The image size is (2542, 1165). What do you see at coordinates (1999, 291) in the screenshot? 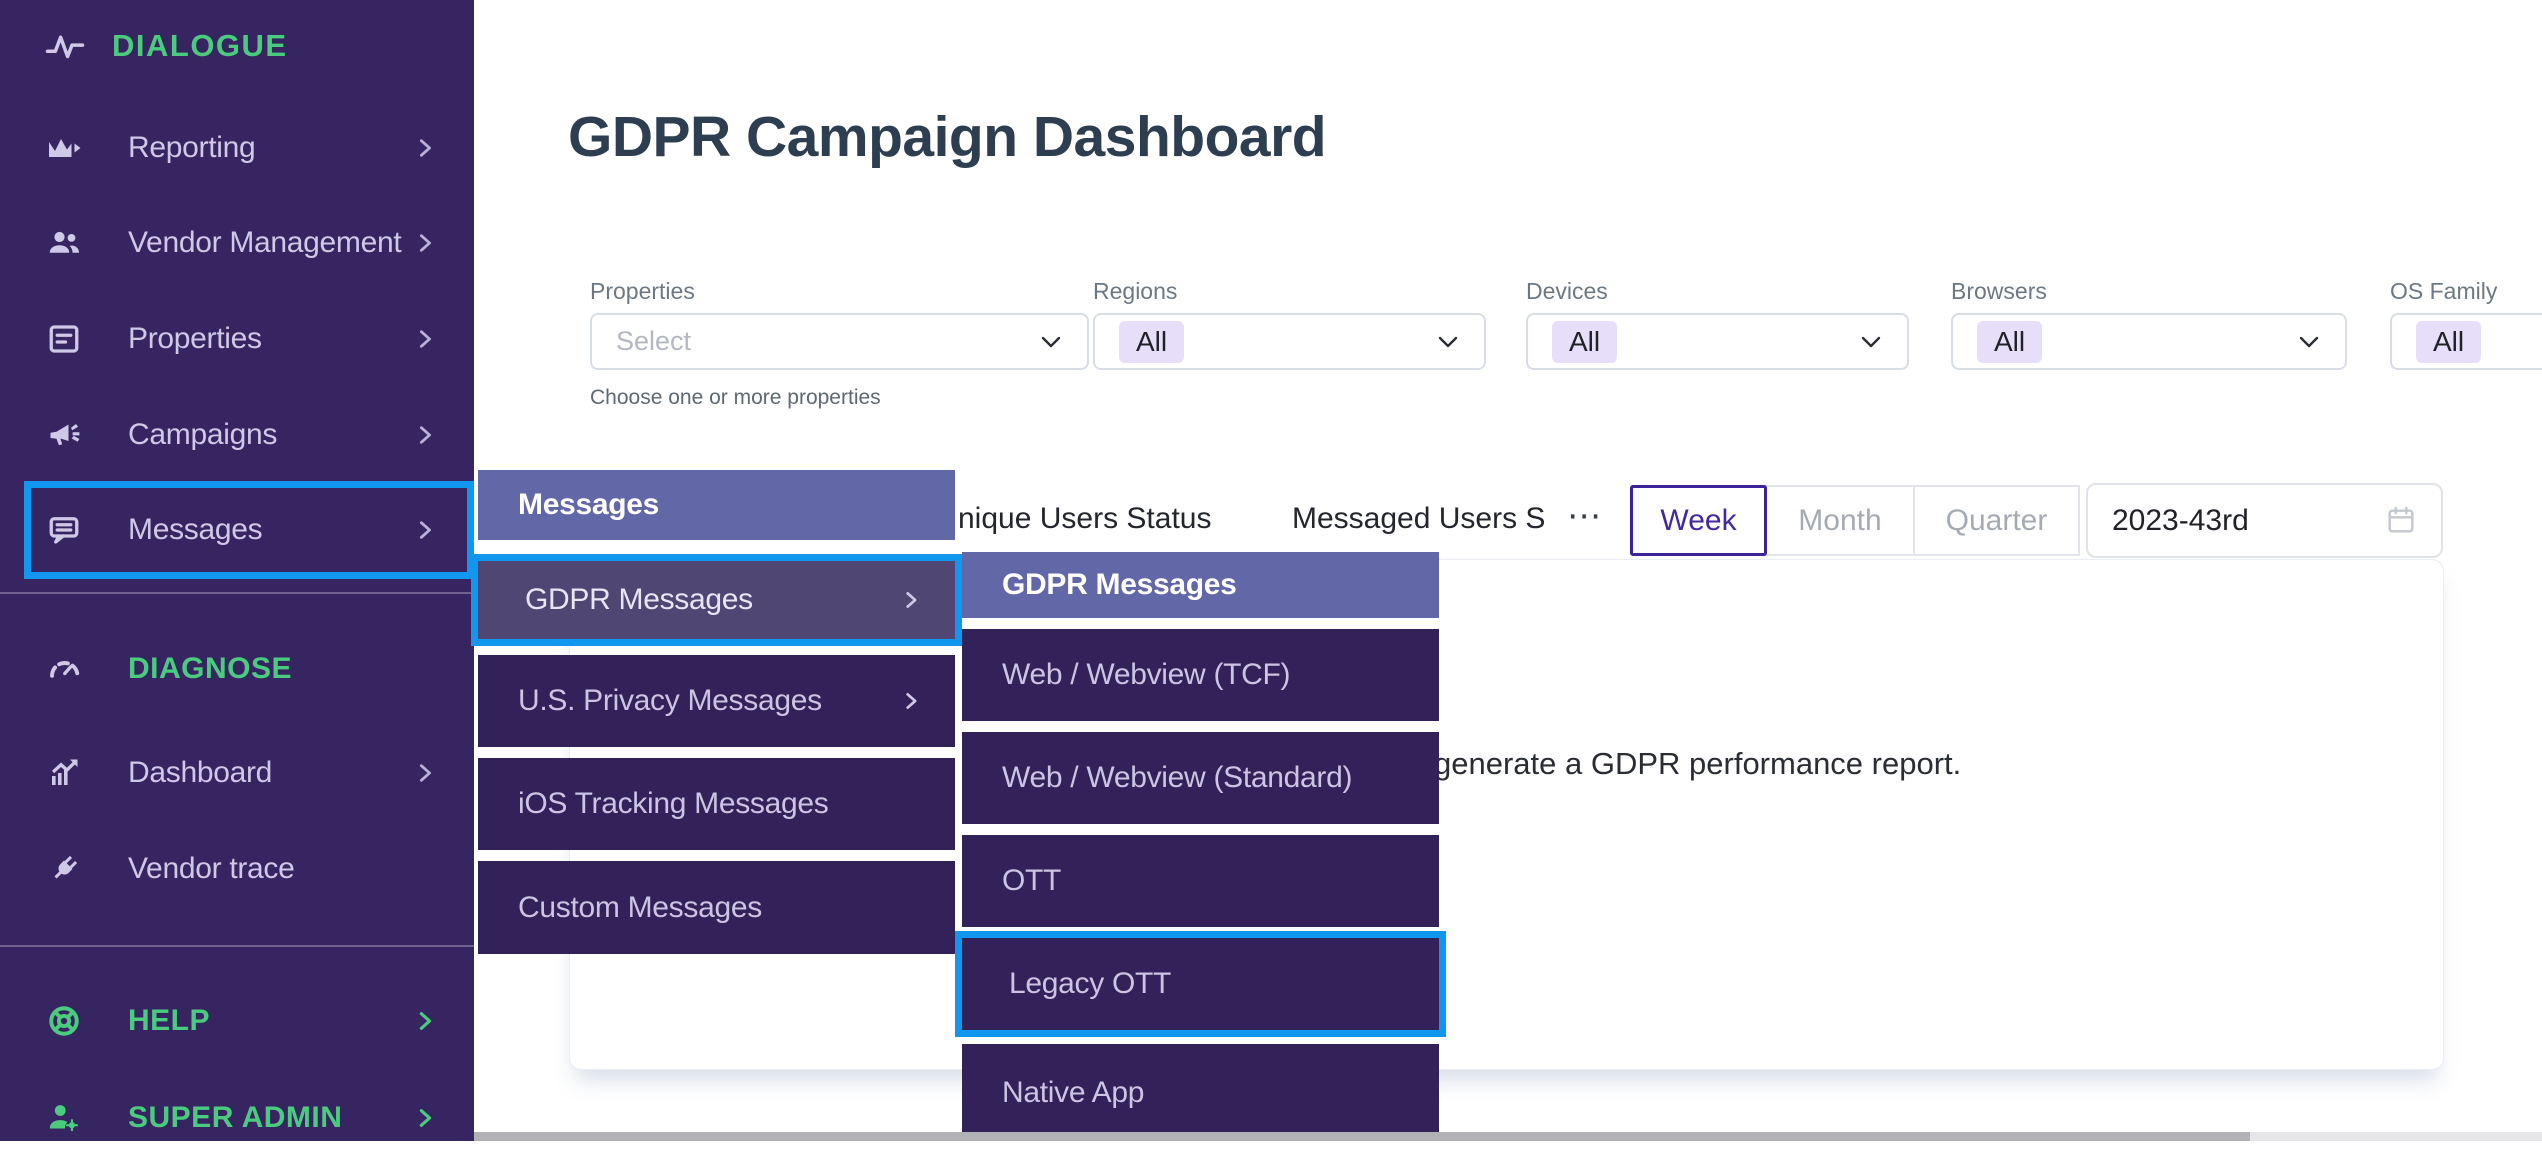
I see `filter-label-browsers: Browsers` at bounding box center [1999, 291].